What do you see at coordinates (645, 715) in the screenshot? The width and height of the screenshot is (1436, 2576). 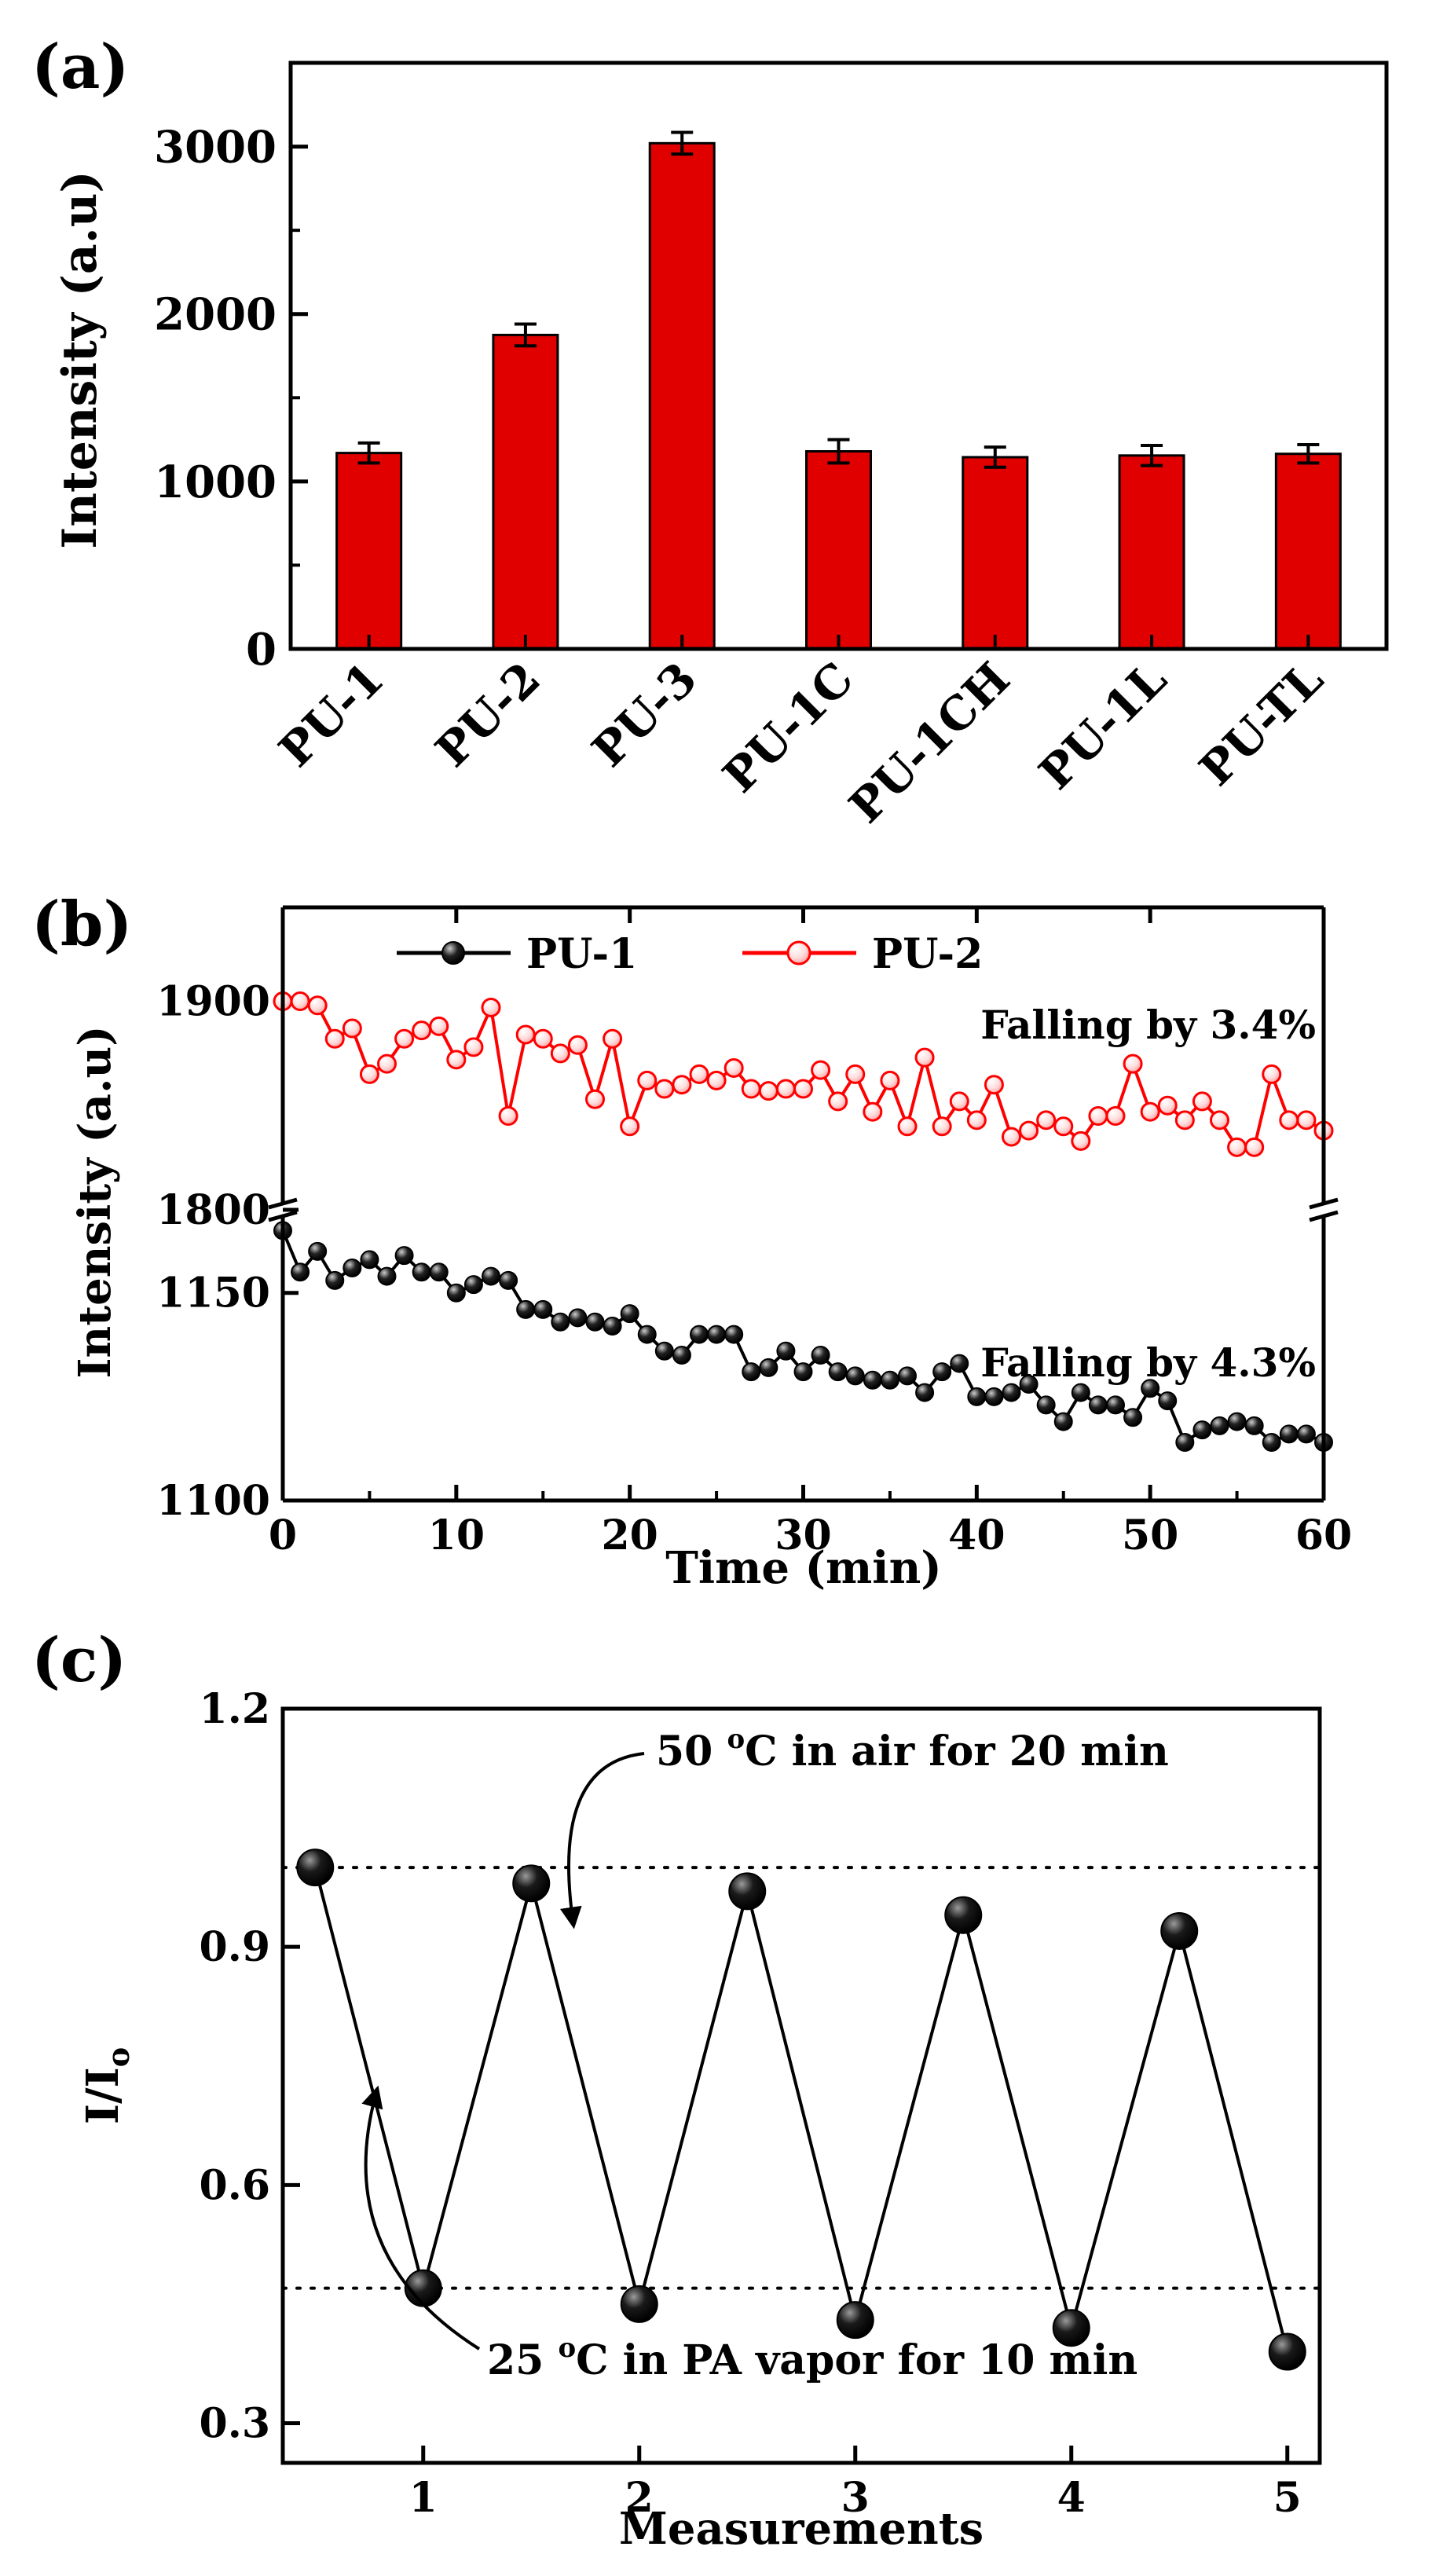 I see `panel-a-x-tick-label: PU-3` at bounding box center [645, 715].